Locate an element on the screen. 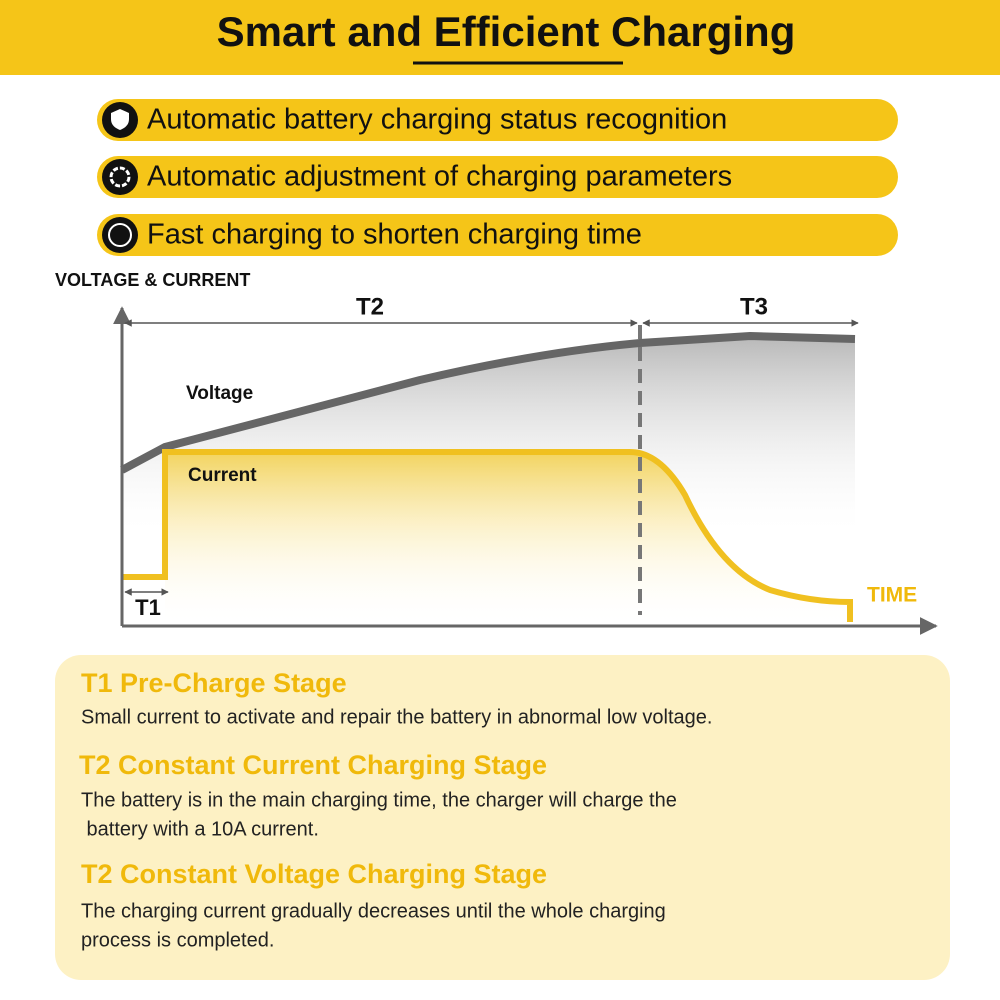 This screenshot has width=1000, height=1000. stage-text: battery with a 10A current. is located at coordinates (200, 829).